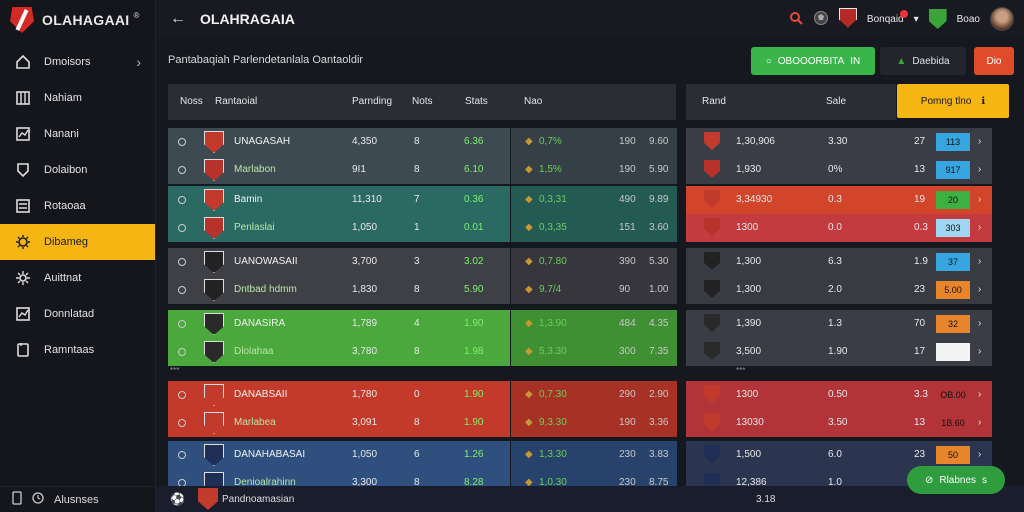  I want to click on table-row: Marlabea 3,091 8 1.90, so click(339, 423).